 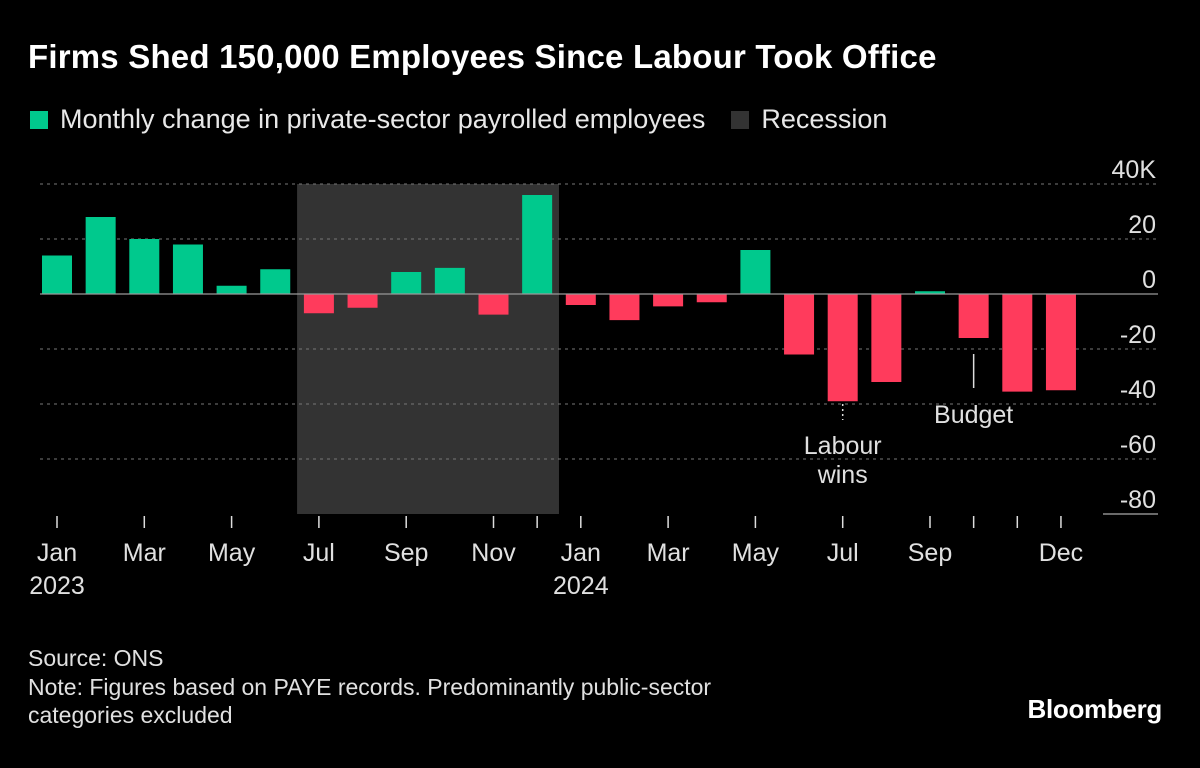 What do you see at coordinates (1138, 335) in the screenshot?
I see `y-tick-label: -20` at bounding box center [1138, 335].